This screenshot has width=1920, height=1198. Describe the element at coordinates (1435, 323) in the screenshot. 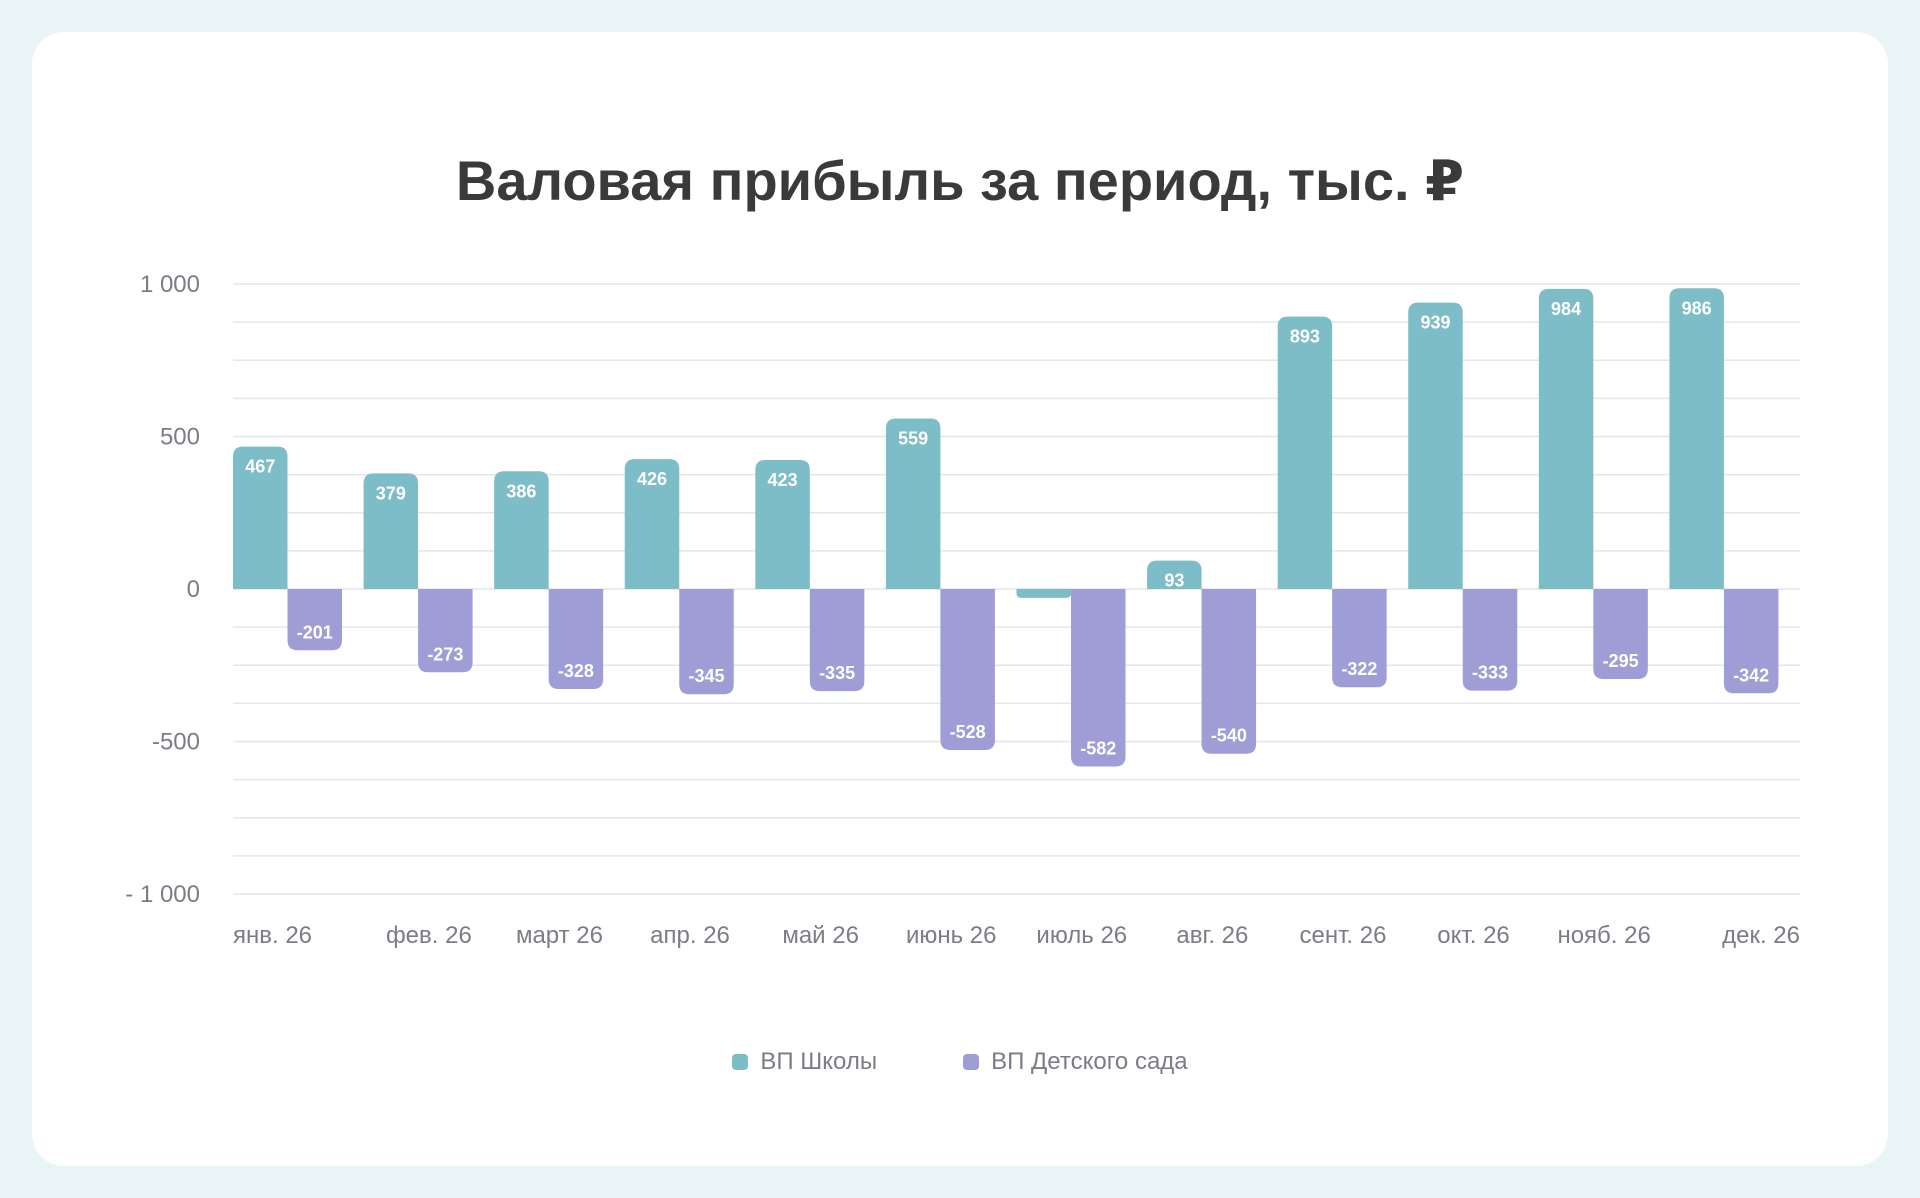

I see `data-label: 939` at that location.